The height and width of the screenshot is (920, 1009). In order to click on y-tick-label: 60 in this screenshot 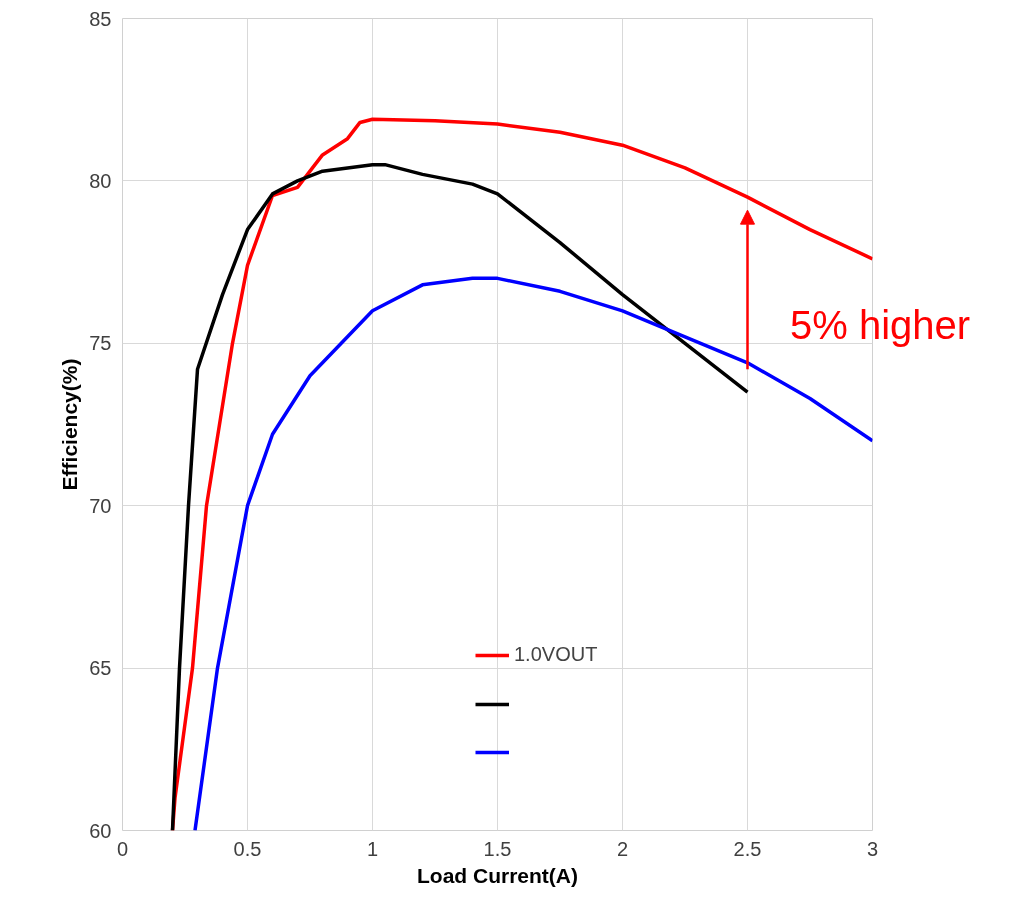, I will do `click(100, 830)`.